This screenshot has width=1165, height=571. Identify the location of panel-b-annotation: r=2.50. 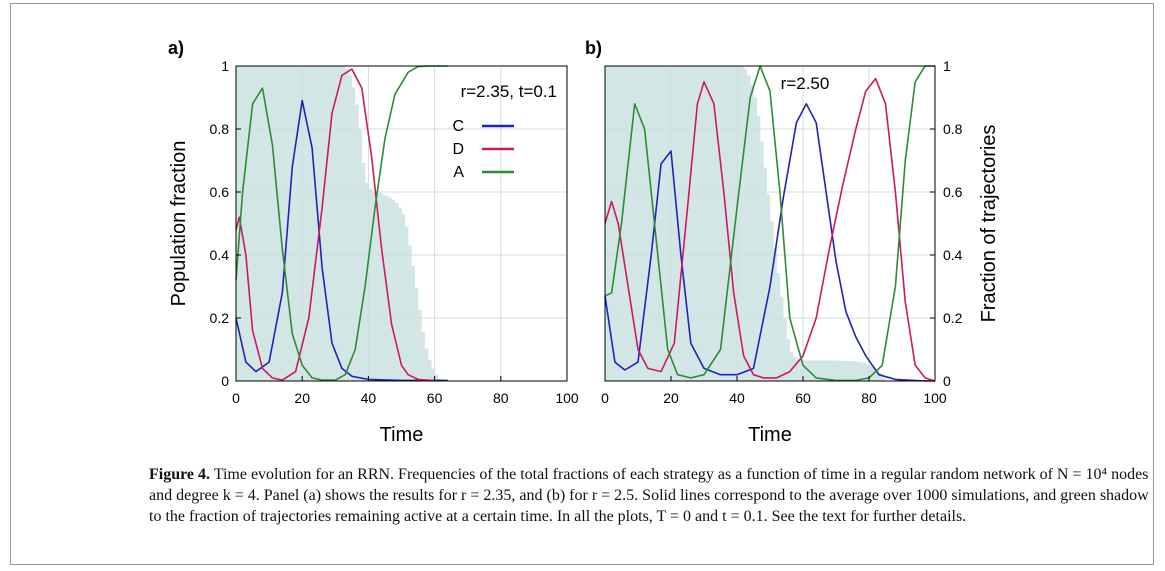
(805, 83).